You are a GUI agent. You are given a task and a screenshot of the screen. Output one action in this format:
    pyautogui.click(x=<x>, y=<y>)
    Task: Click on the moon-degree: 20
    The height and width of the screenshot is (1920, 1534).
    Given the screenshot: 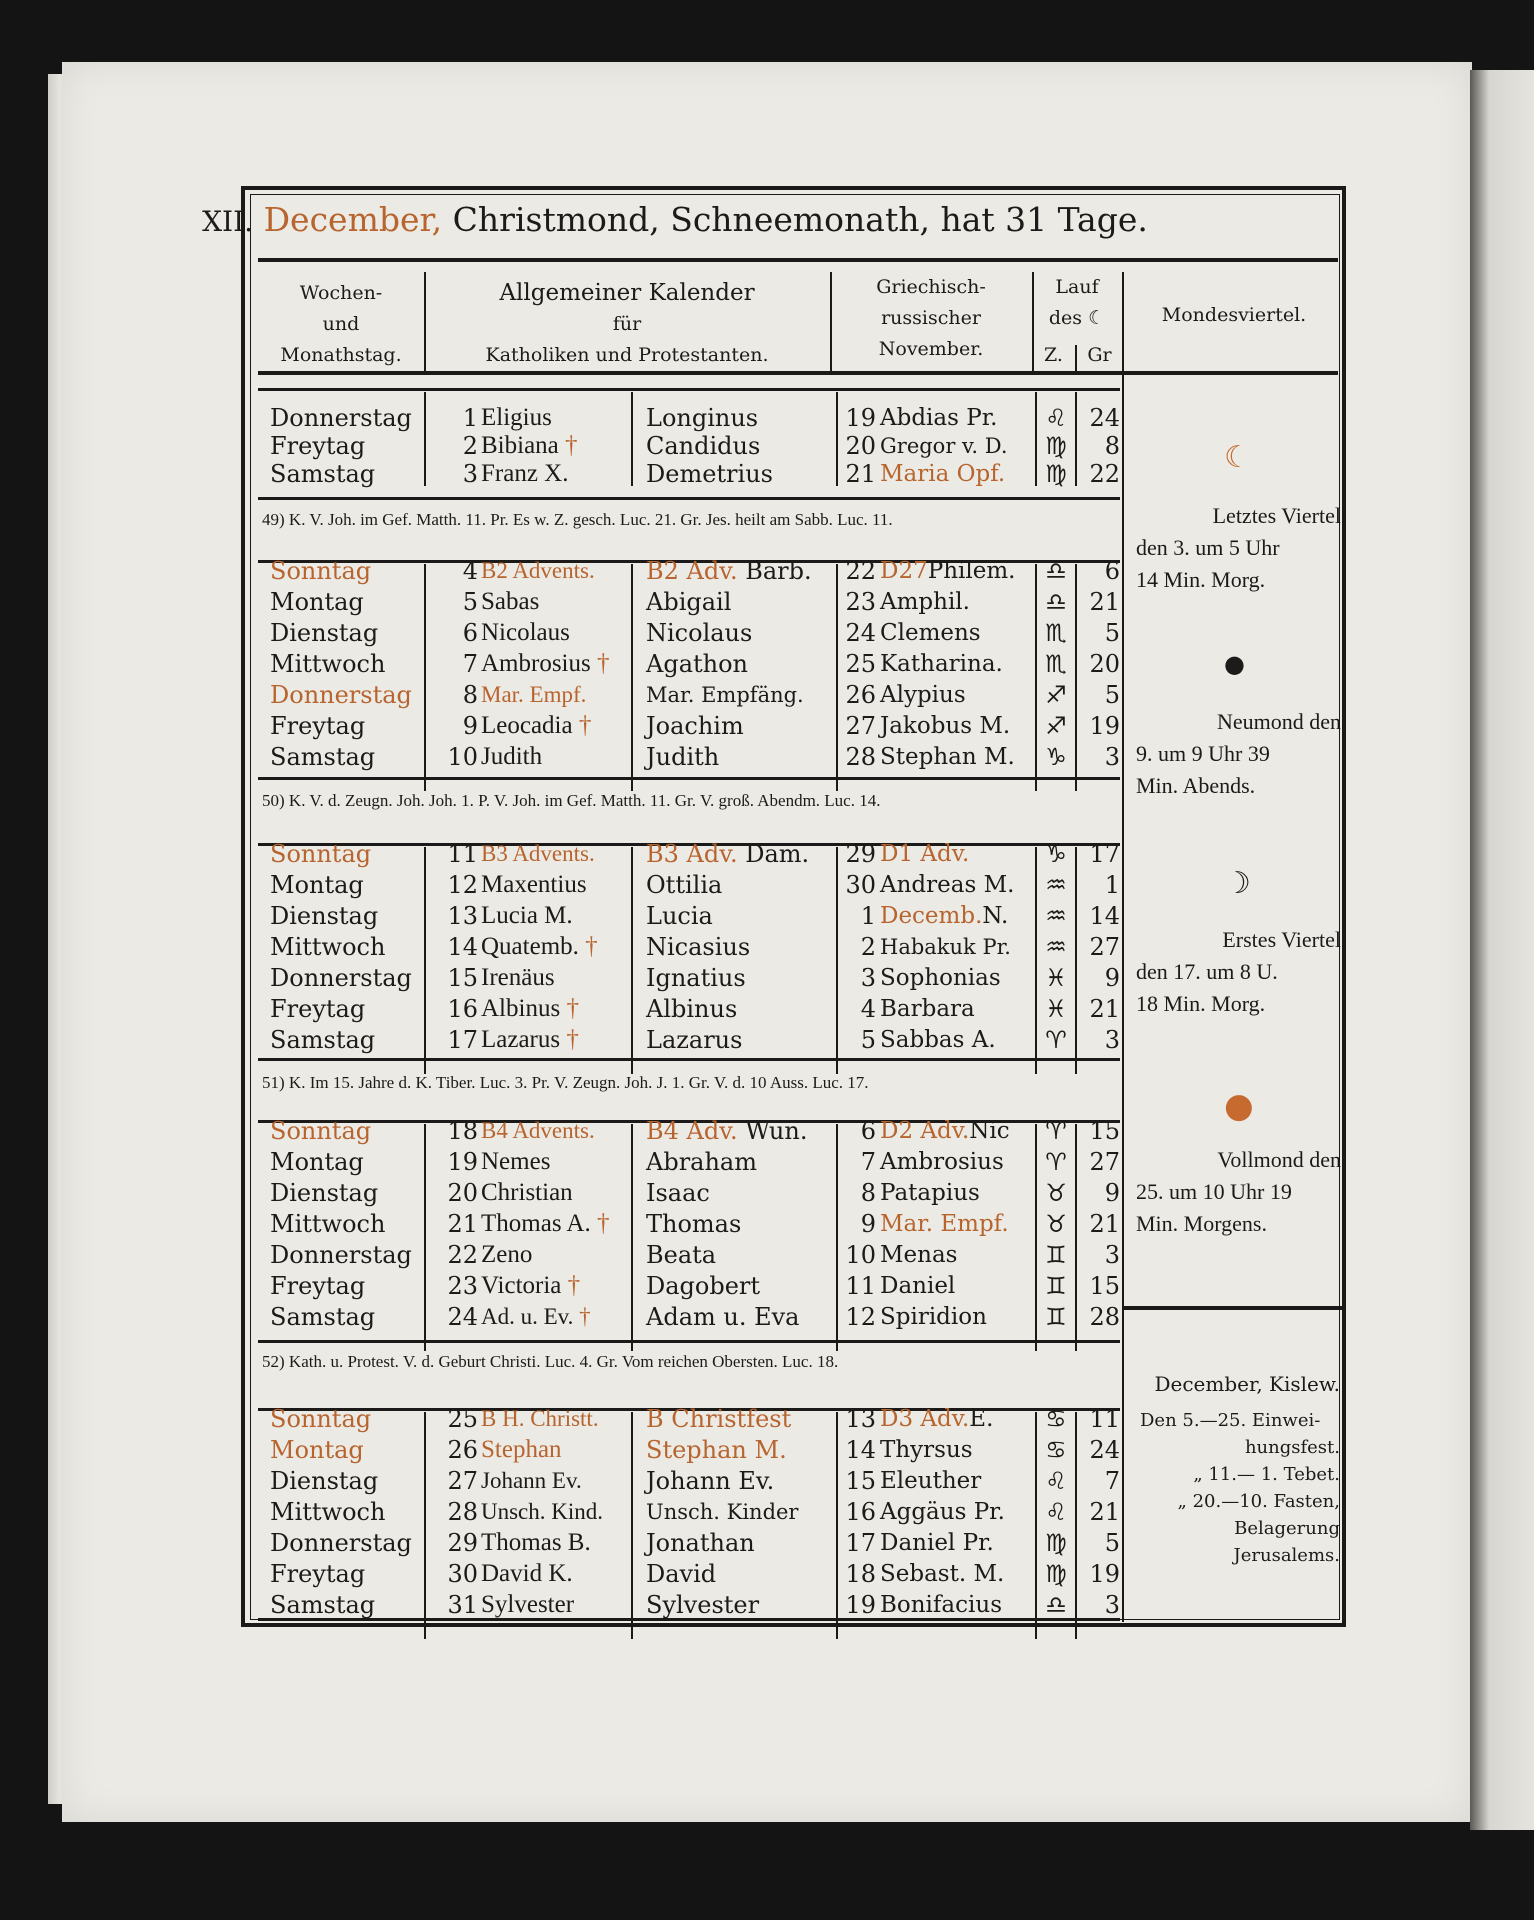 What is the action you would take?
    pyautogui.click(x=1104, y=664)
    